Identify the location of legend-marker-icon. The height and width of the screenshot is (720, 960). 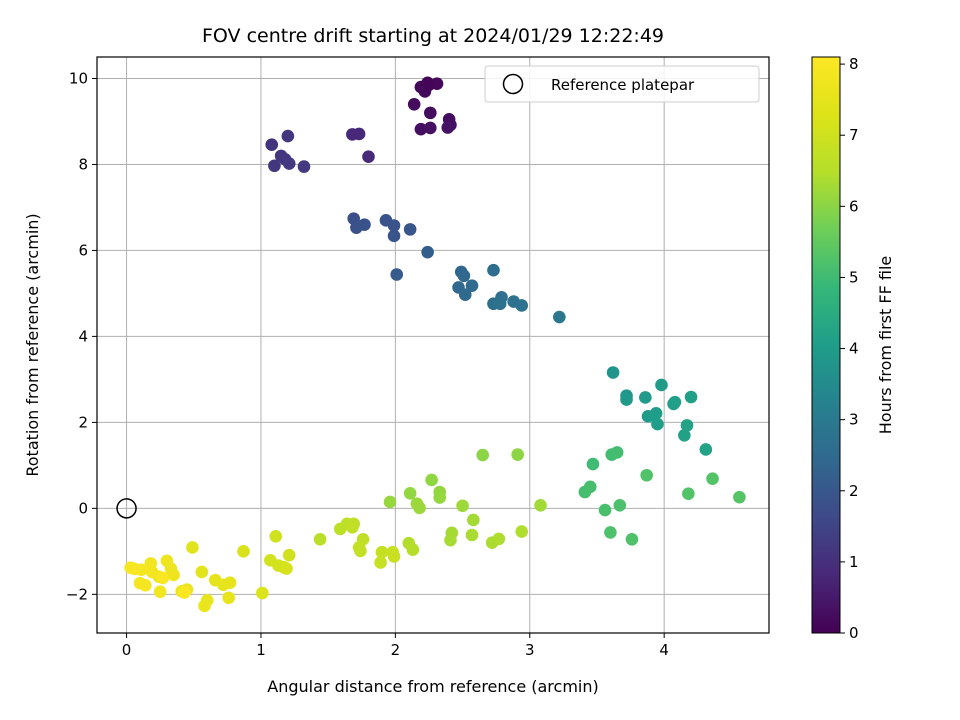
(513, 84).